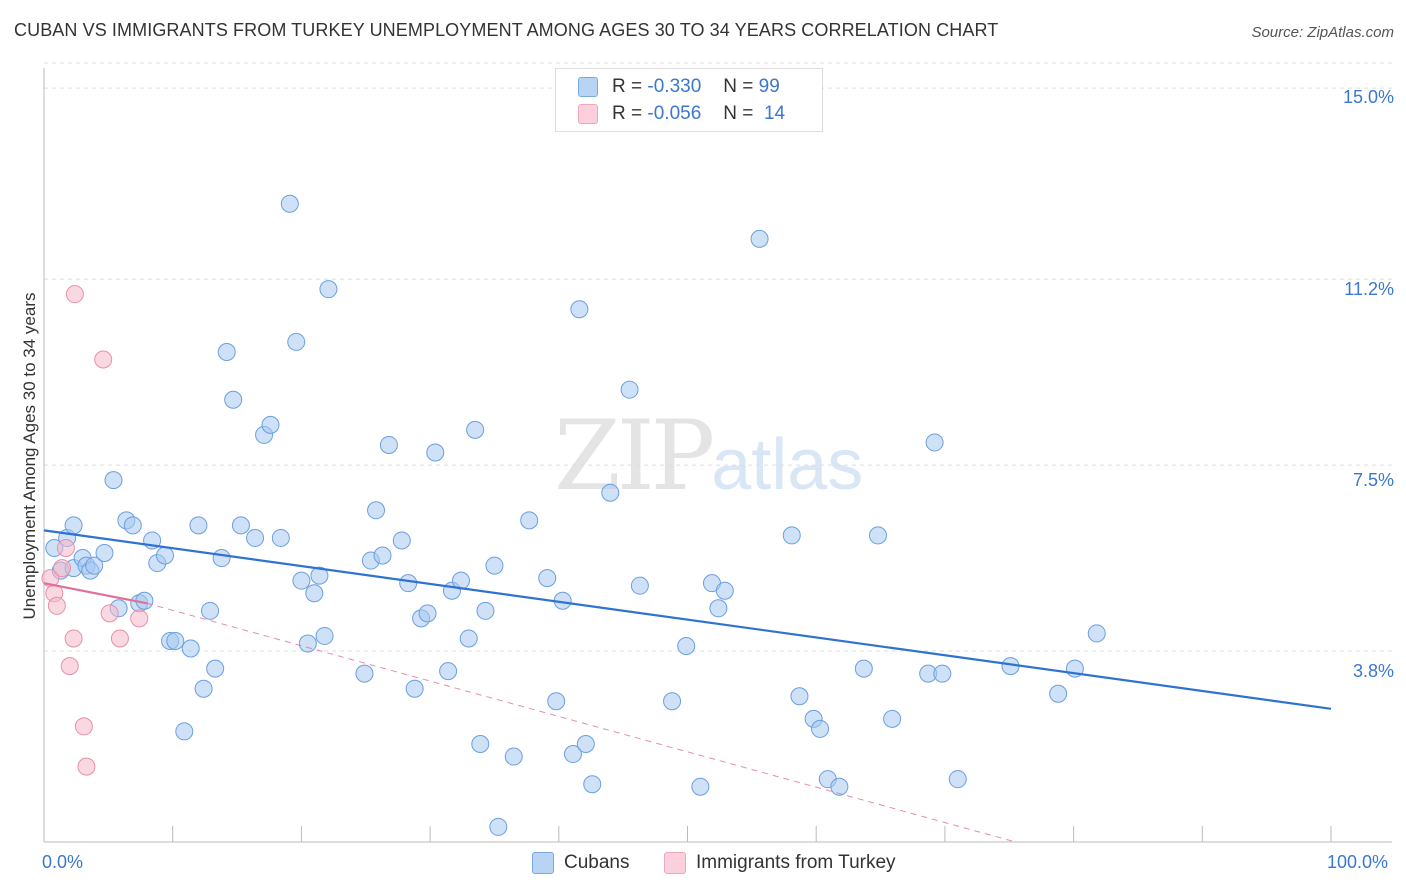  What do you see at coordinates (1322, 32) in the screenshot?
I see `source-label: Source: ZipAtlas.com` at bounding box center [1322, 32].